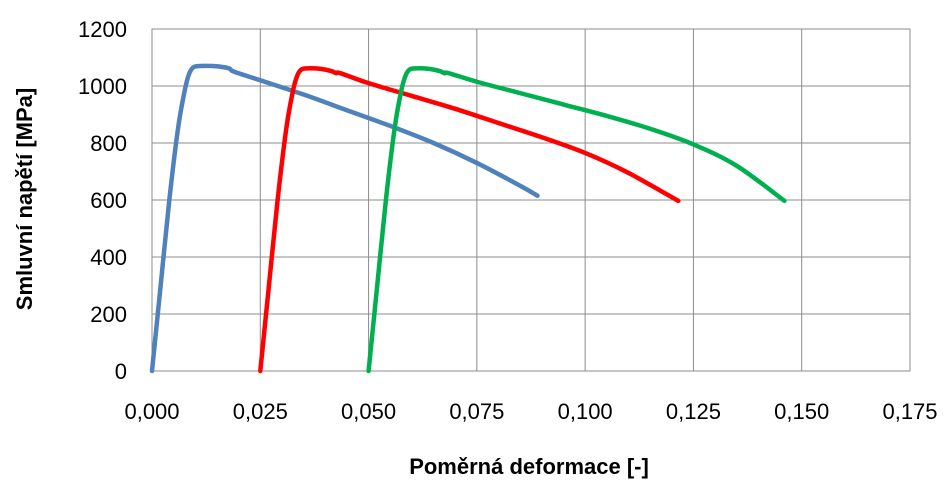 The image size is (947, 481). Describe the element at coordinates (108, 257) in the screenshot. I see `y-tick-label: 400` at that location.